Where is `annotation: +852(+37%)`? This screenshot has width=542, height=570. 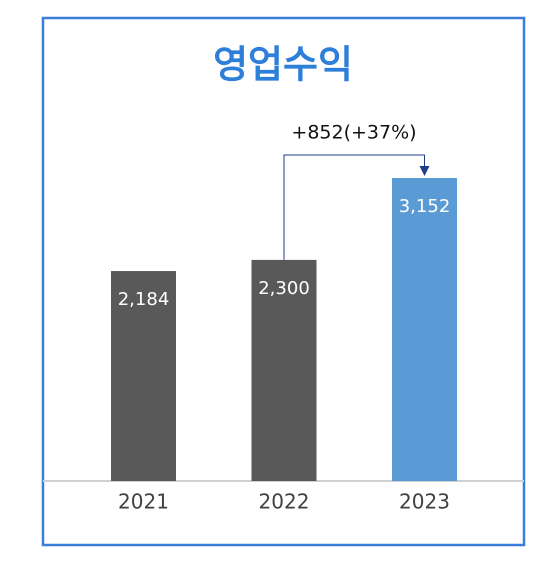 annotation: +852(+37%) is located at coordinates (353, 133).